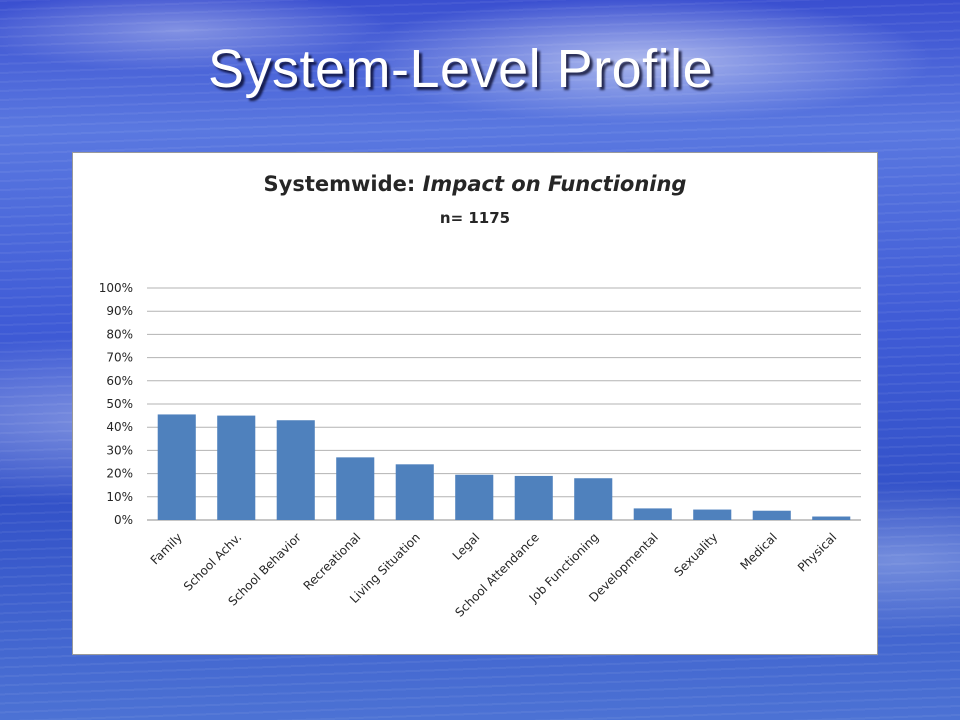 The image size is (960, 720). I want to click on x-category-label: Legal, so click(466, 546).